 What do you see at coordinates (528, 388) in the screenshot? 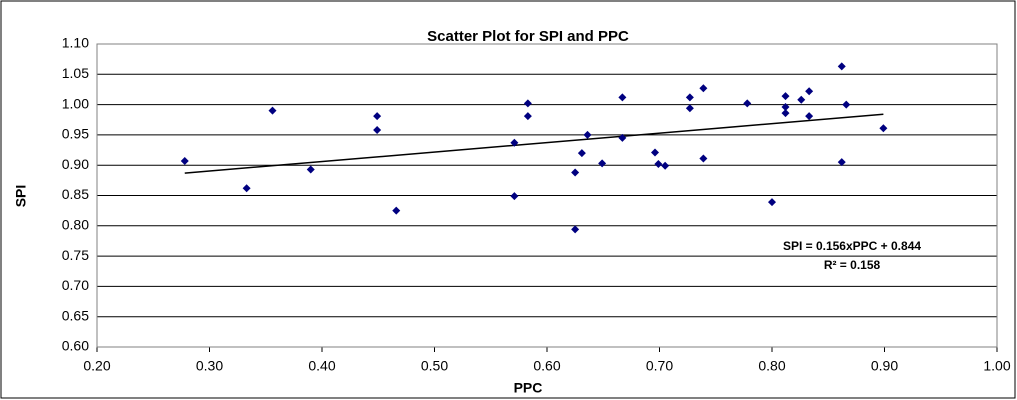
I see `x-axis-label: PPC` at bounding box center [528, 388].